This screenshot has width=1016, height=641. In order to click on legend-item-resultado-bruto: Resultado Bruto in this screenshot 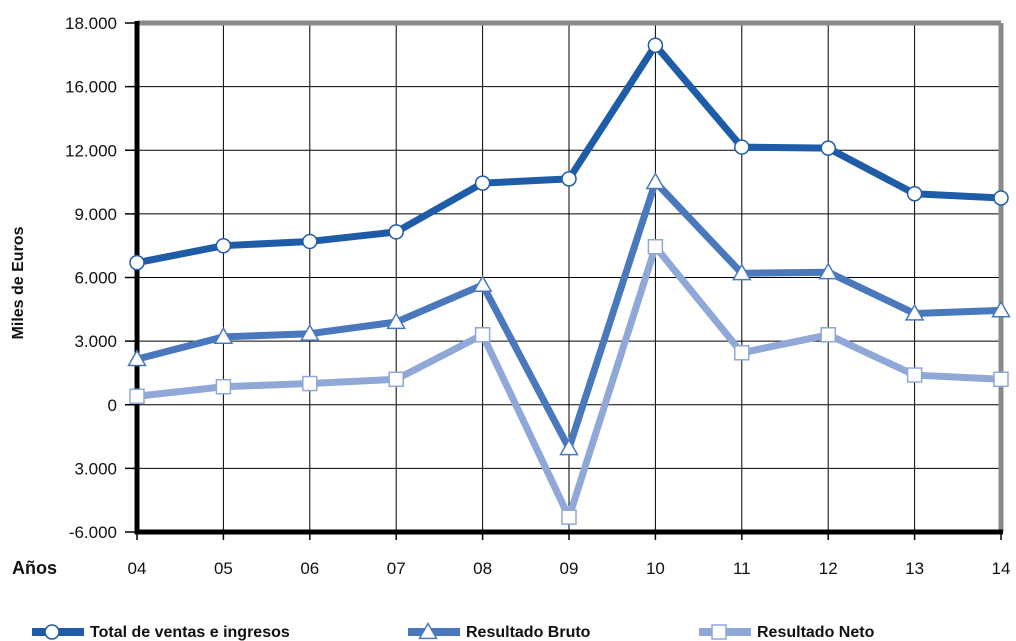, I will do `click(499, 631)`.